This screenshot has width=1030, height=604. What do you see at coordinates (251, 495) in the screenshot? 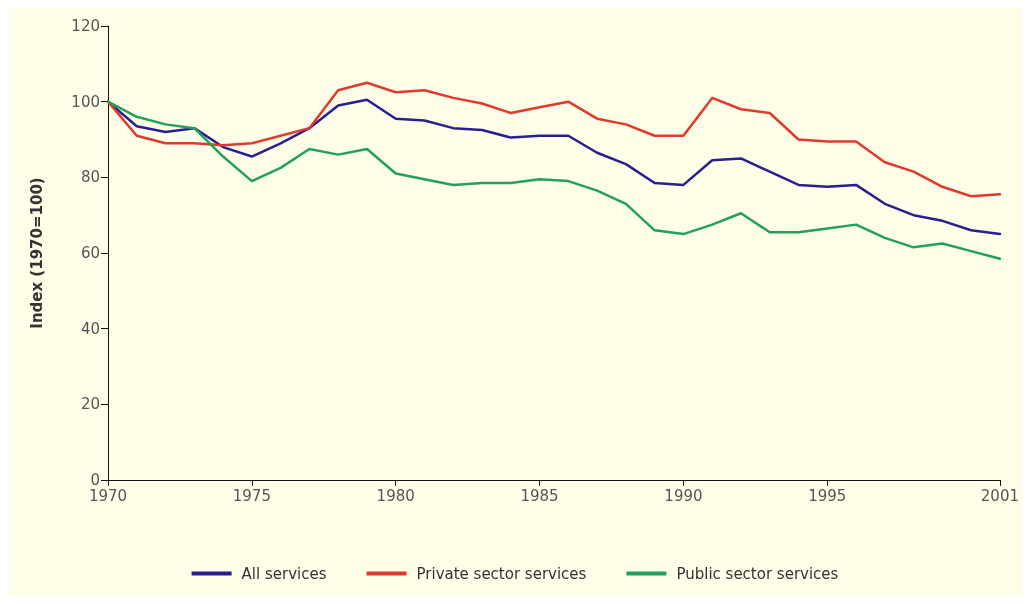
I see `x-tick-label: 1975` at bounding box center [251, 495].